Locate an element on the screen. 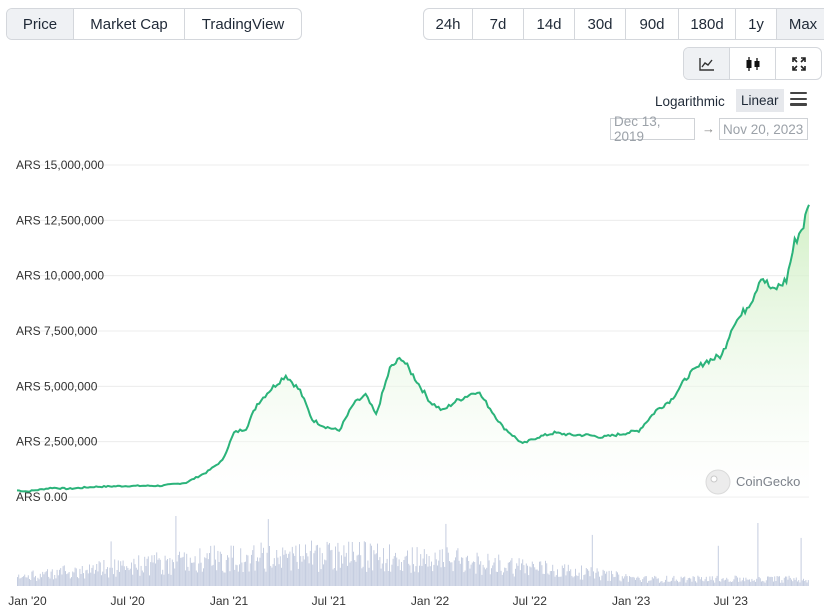 Image resolution: width=824 pixels, height=616 pixels. line-chart-icon is located at coordinates (706, 64).